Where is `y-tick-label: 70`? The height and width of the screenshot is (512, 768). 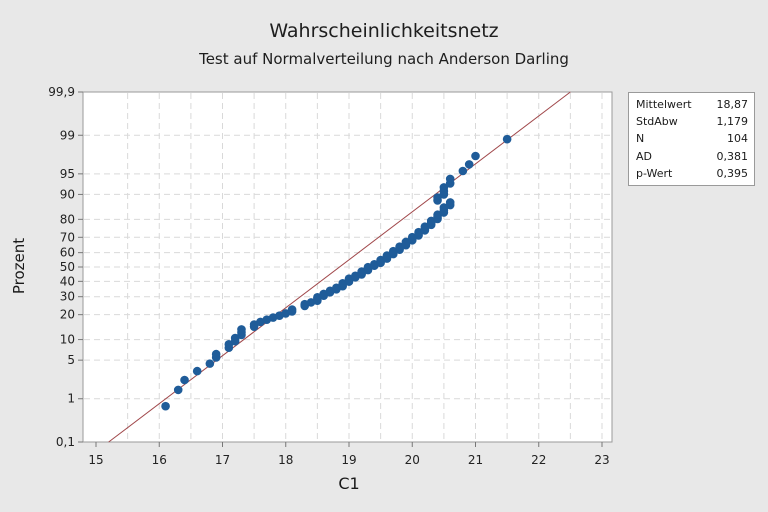 y-tick-label: 70 is located at coordinates (67, 237).